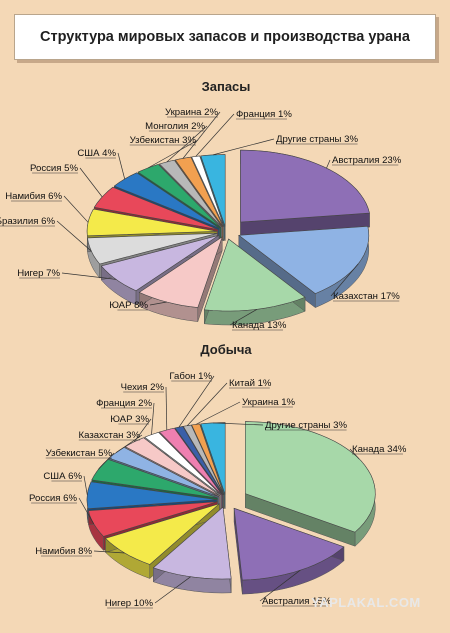 The width and height of the screenshot is (450, 633). I want to click on leader-бразилия-6, so click(74, 236).